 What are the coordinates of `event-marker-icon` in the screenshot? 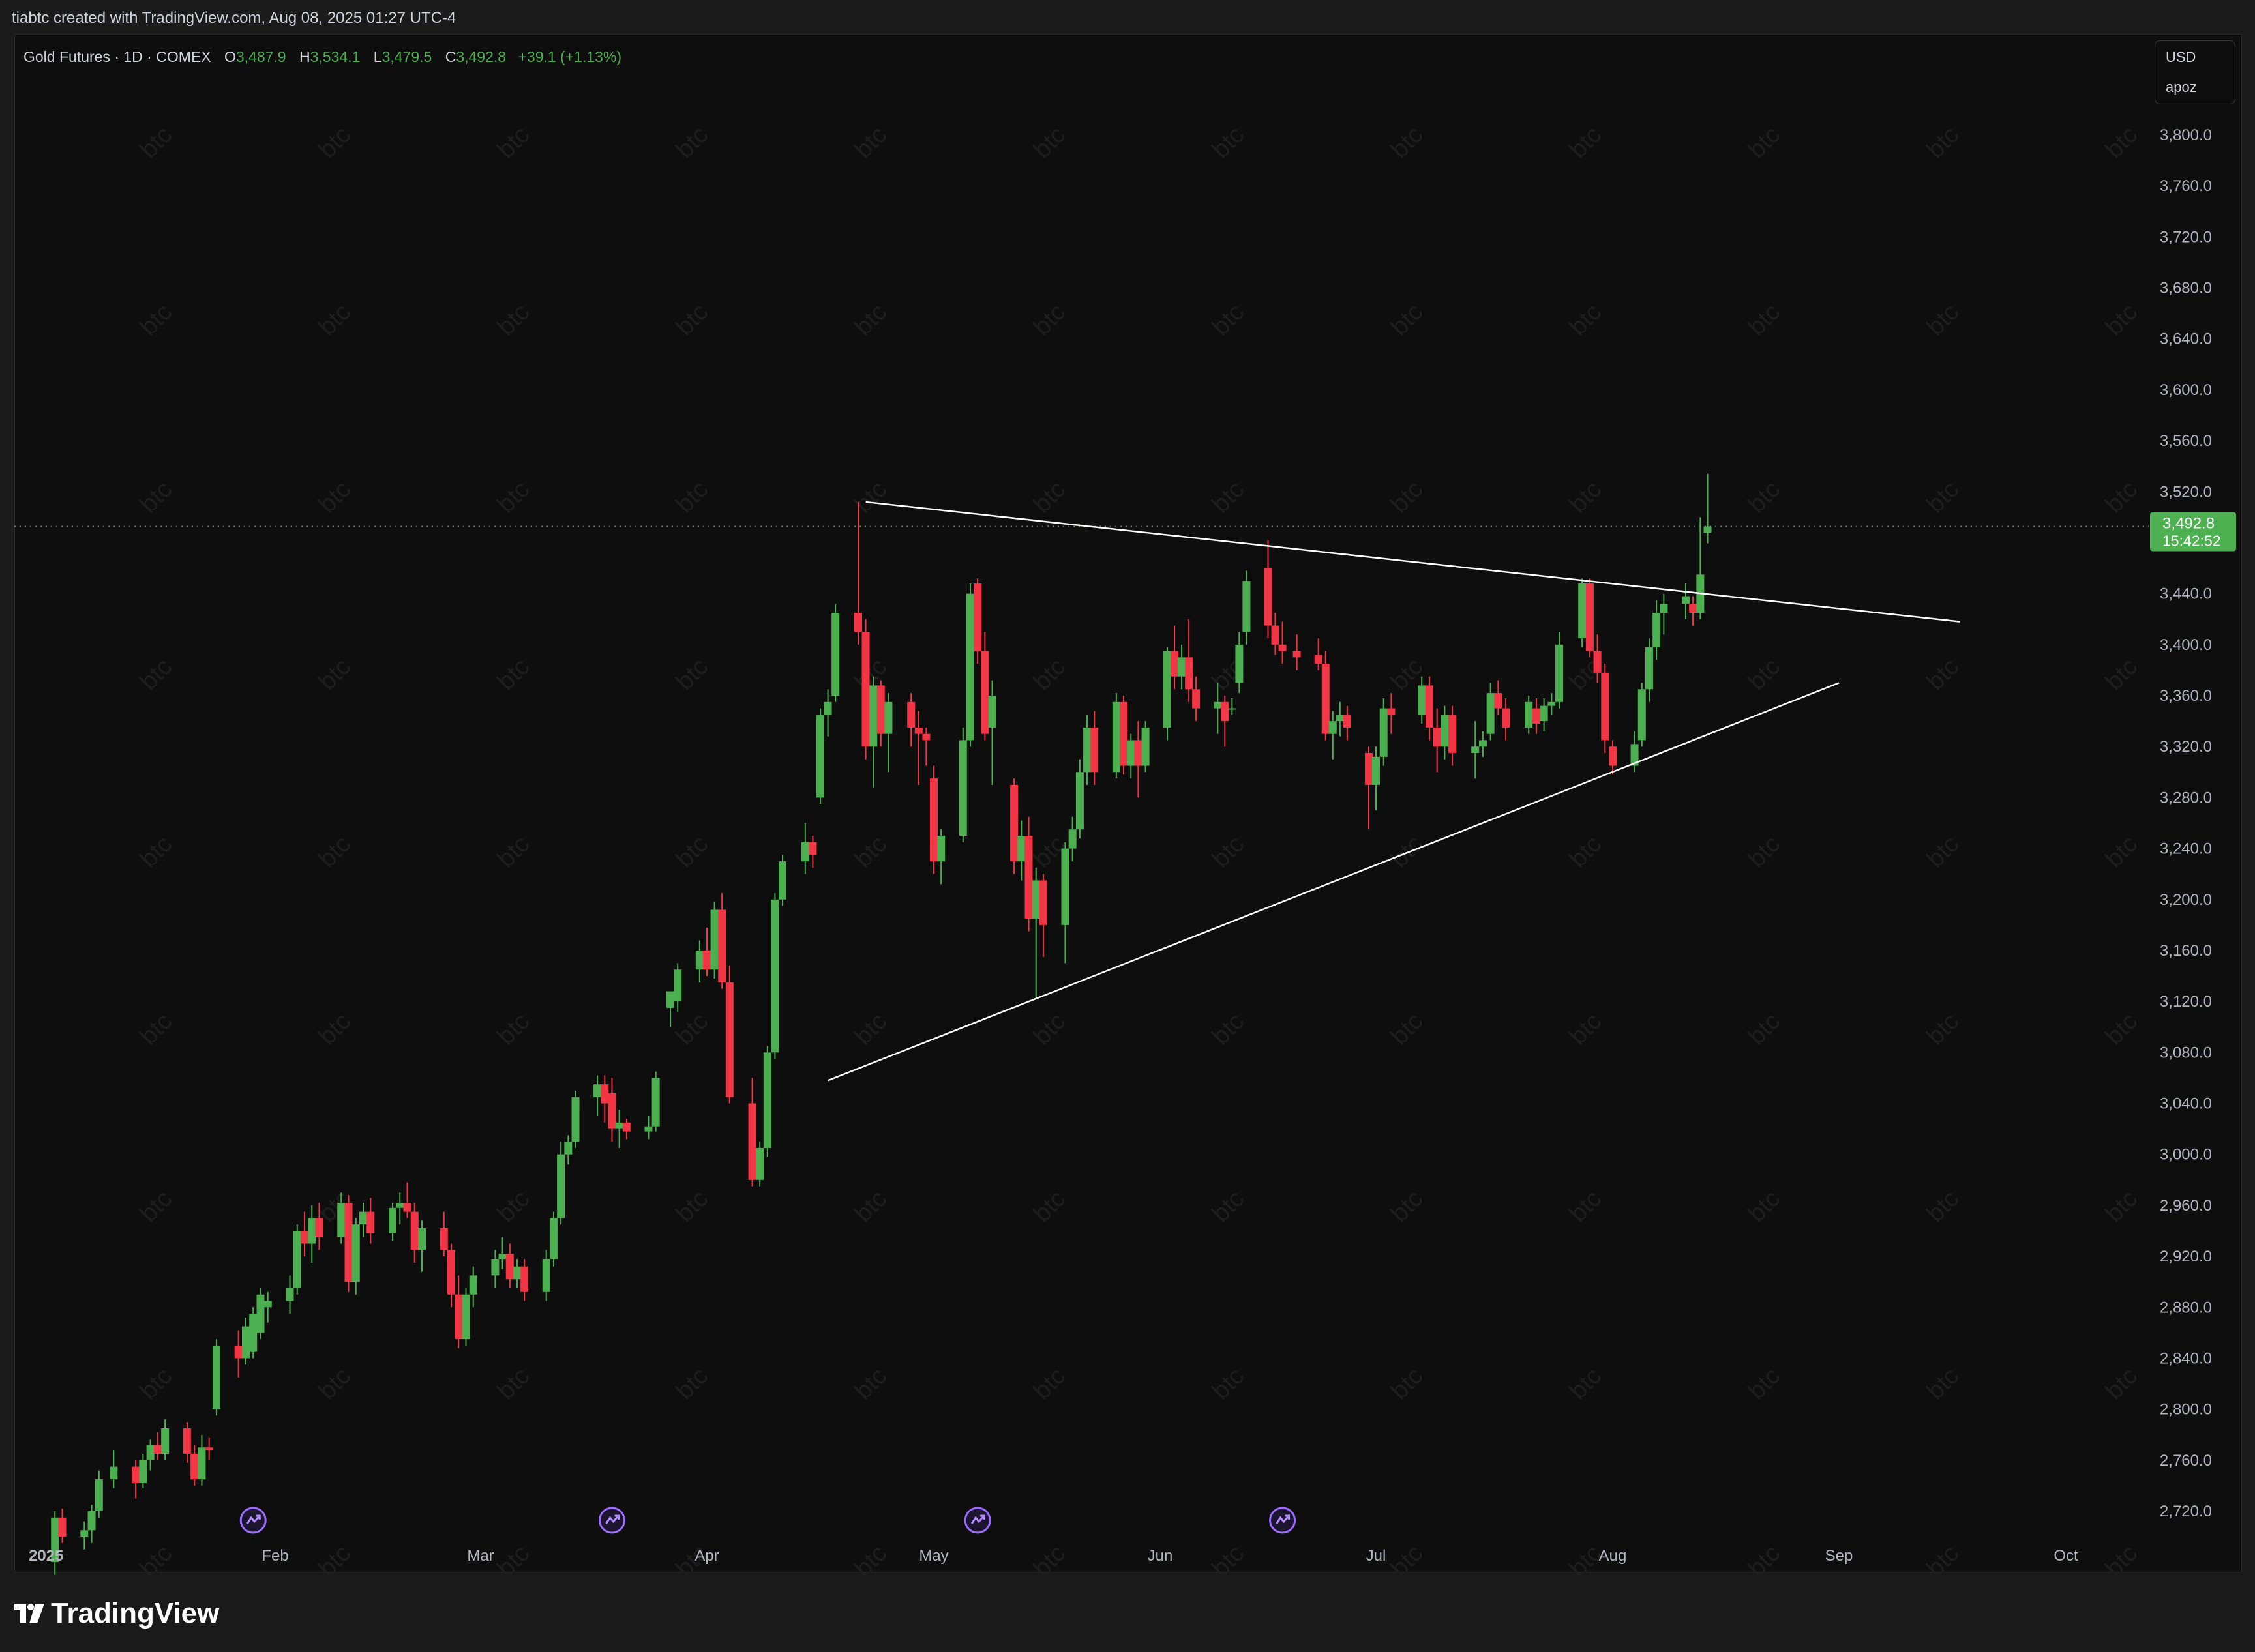 It's located at (977, 1520).